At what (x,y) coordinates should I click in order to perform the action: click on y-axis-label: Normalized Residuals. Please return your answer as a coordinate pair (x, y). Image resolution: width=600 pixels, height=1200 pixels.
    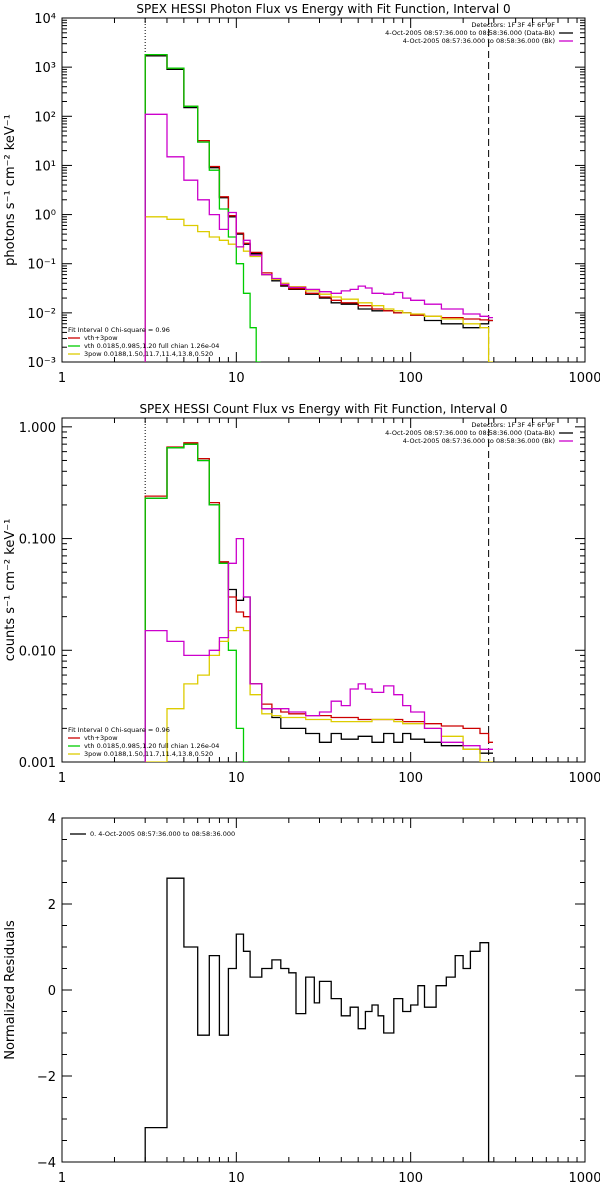
    Looking at the image, I should click on (10, 990).